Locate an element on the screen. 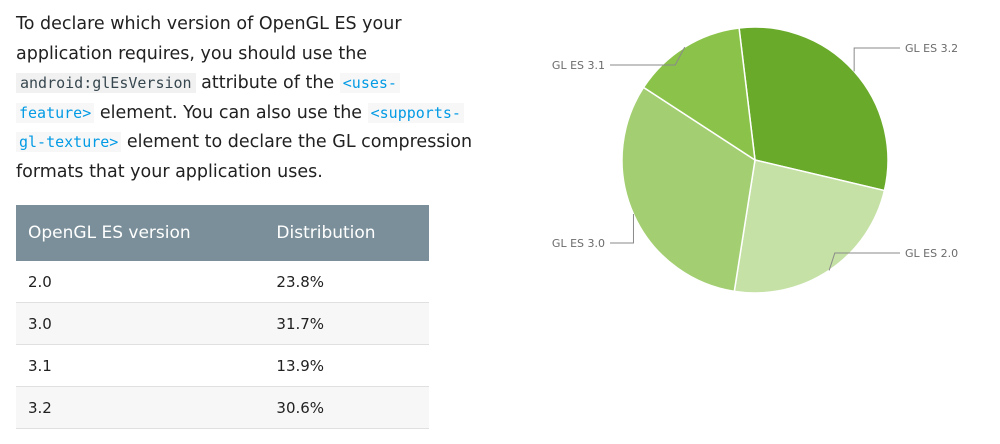 The image size is (1000, 444). slice-label: GL ES 2.0 is located at coordinates (931, 253).